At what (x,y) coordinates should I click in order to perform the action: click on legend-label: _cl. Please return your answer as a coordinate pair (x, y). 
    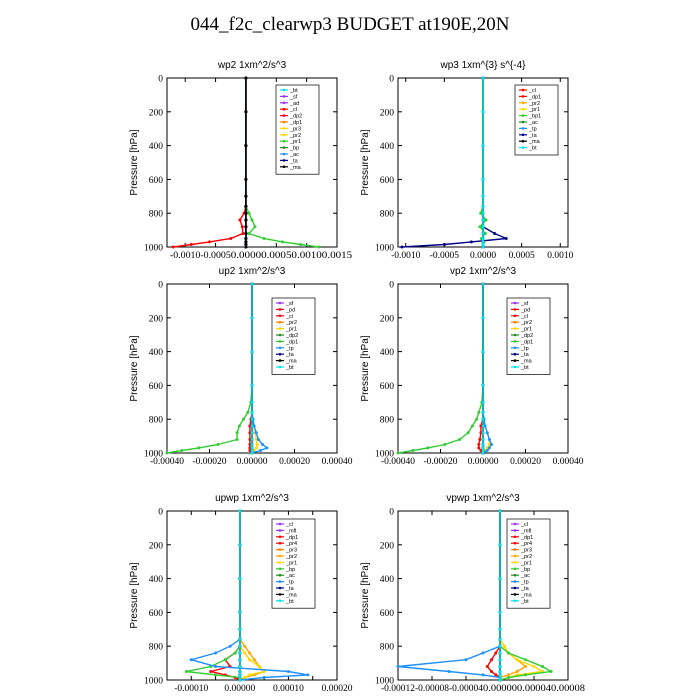
    Looking at the image, I should click on (524, 525).